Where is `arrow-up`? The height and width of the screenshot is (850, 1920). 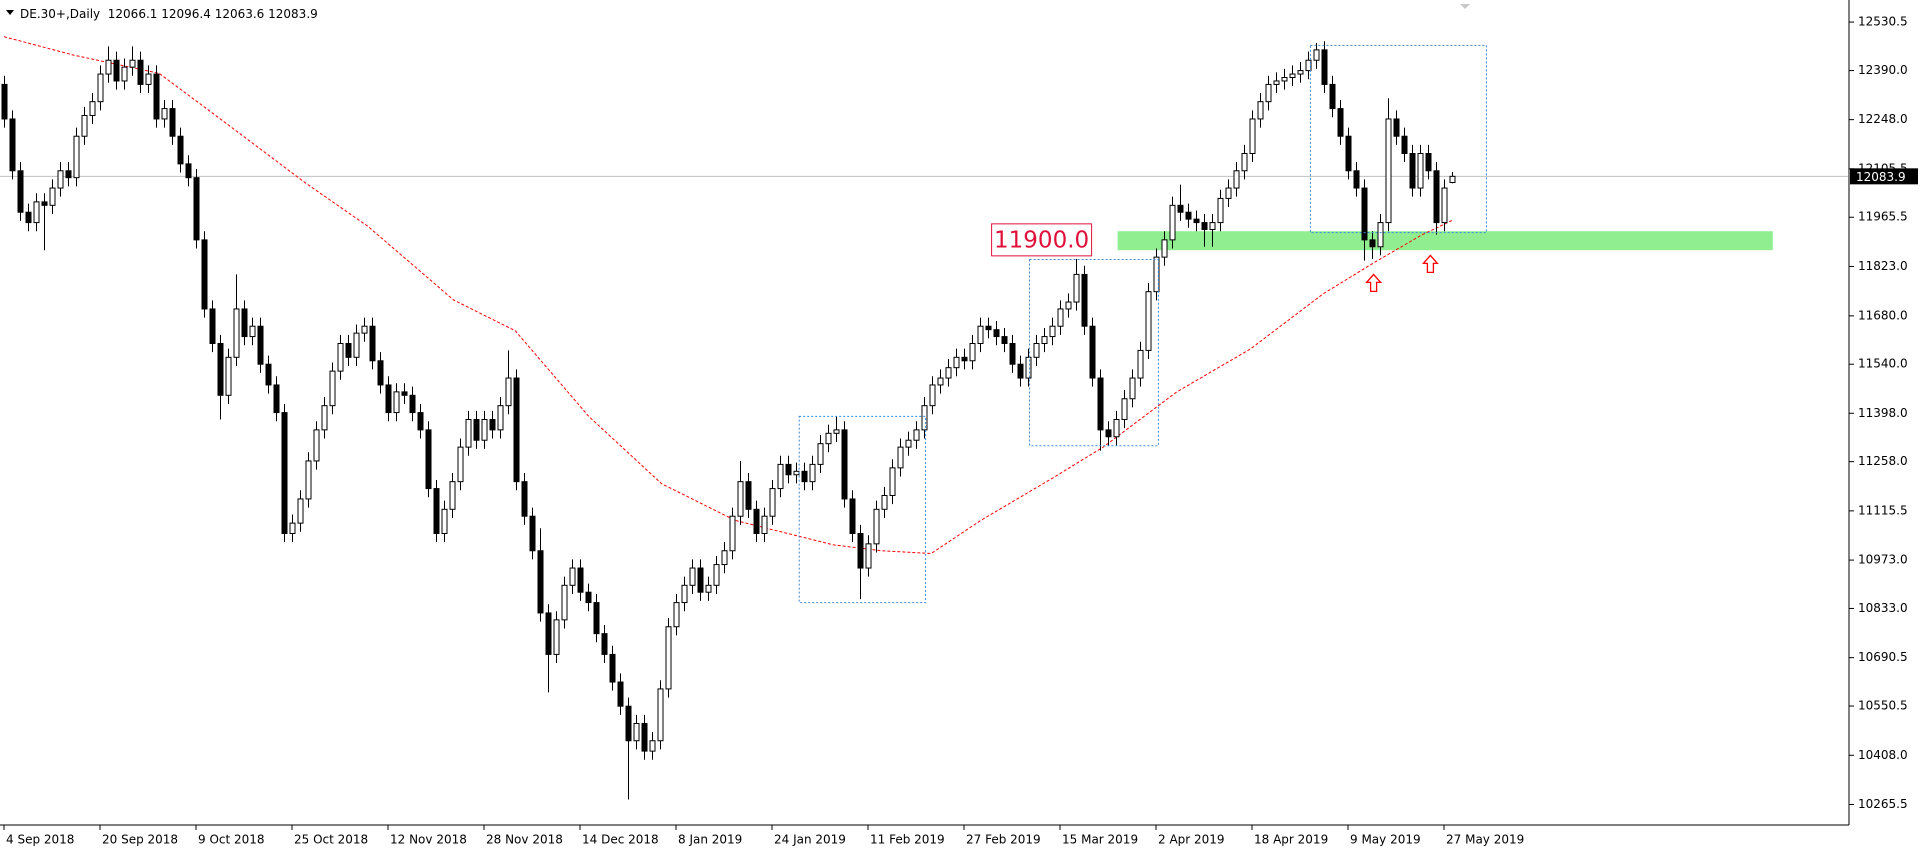 arrow-up is located at coordinates (1374, 283).